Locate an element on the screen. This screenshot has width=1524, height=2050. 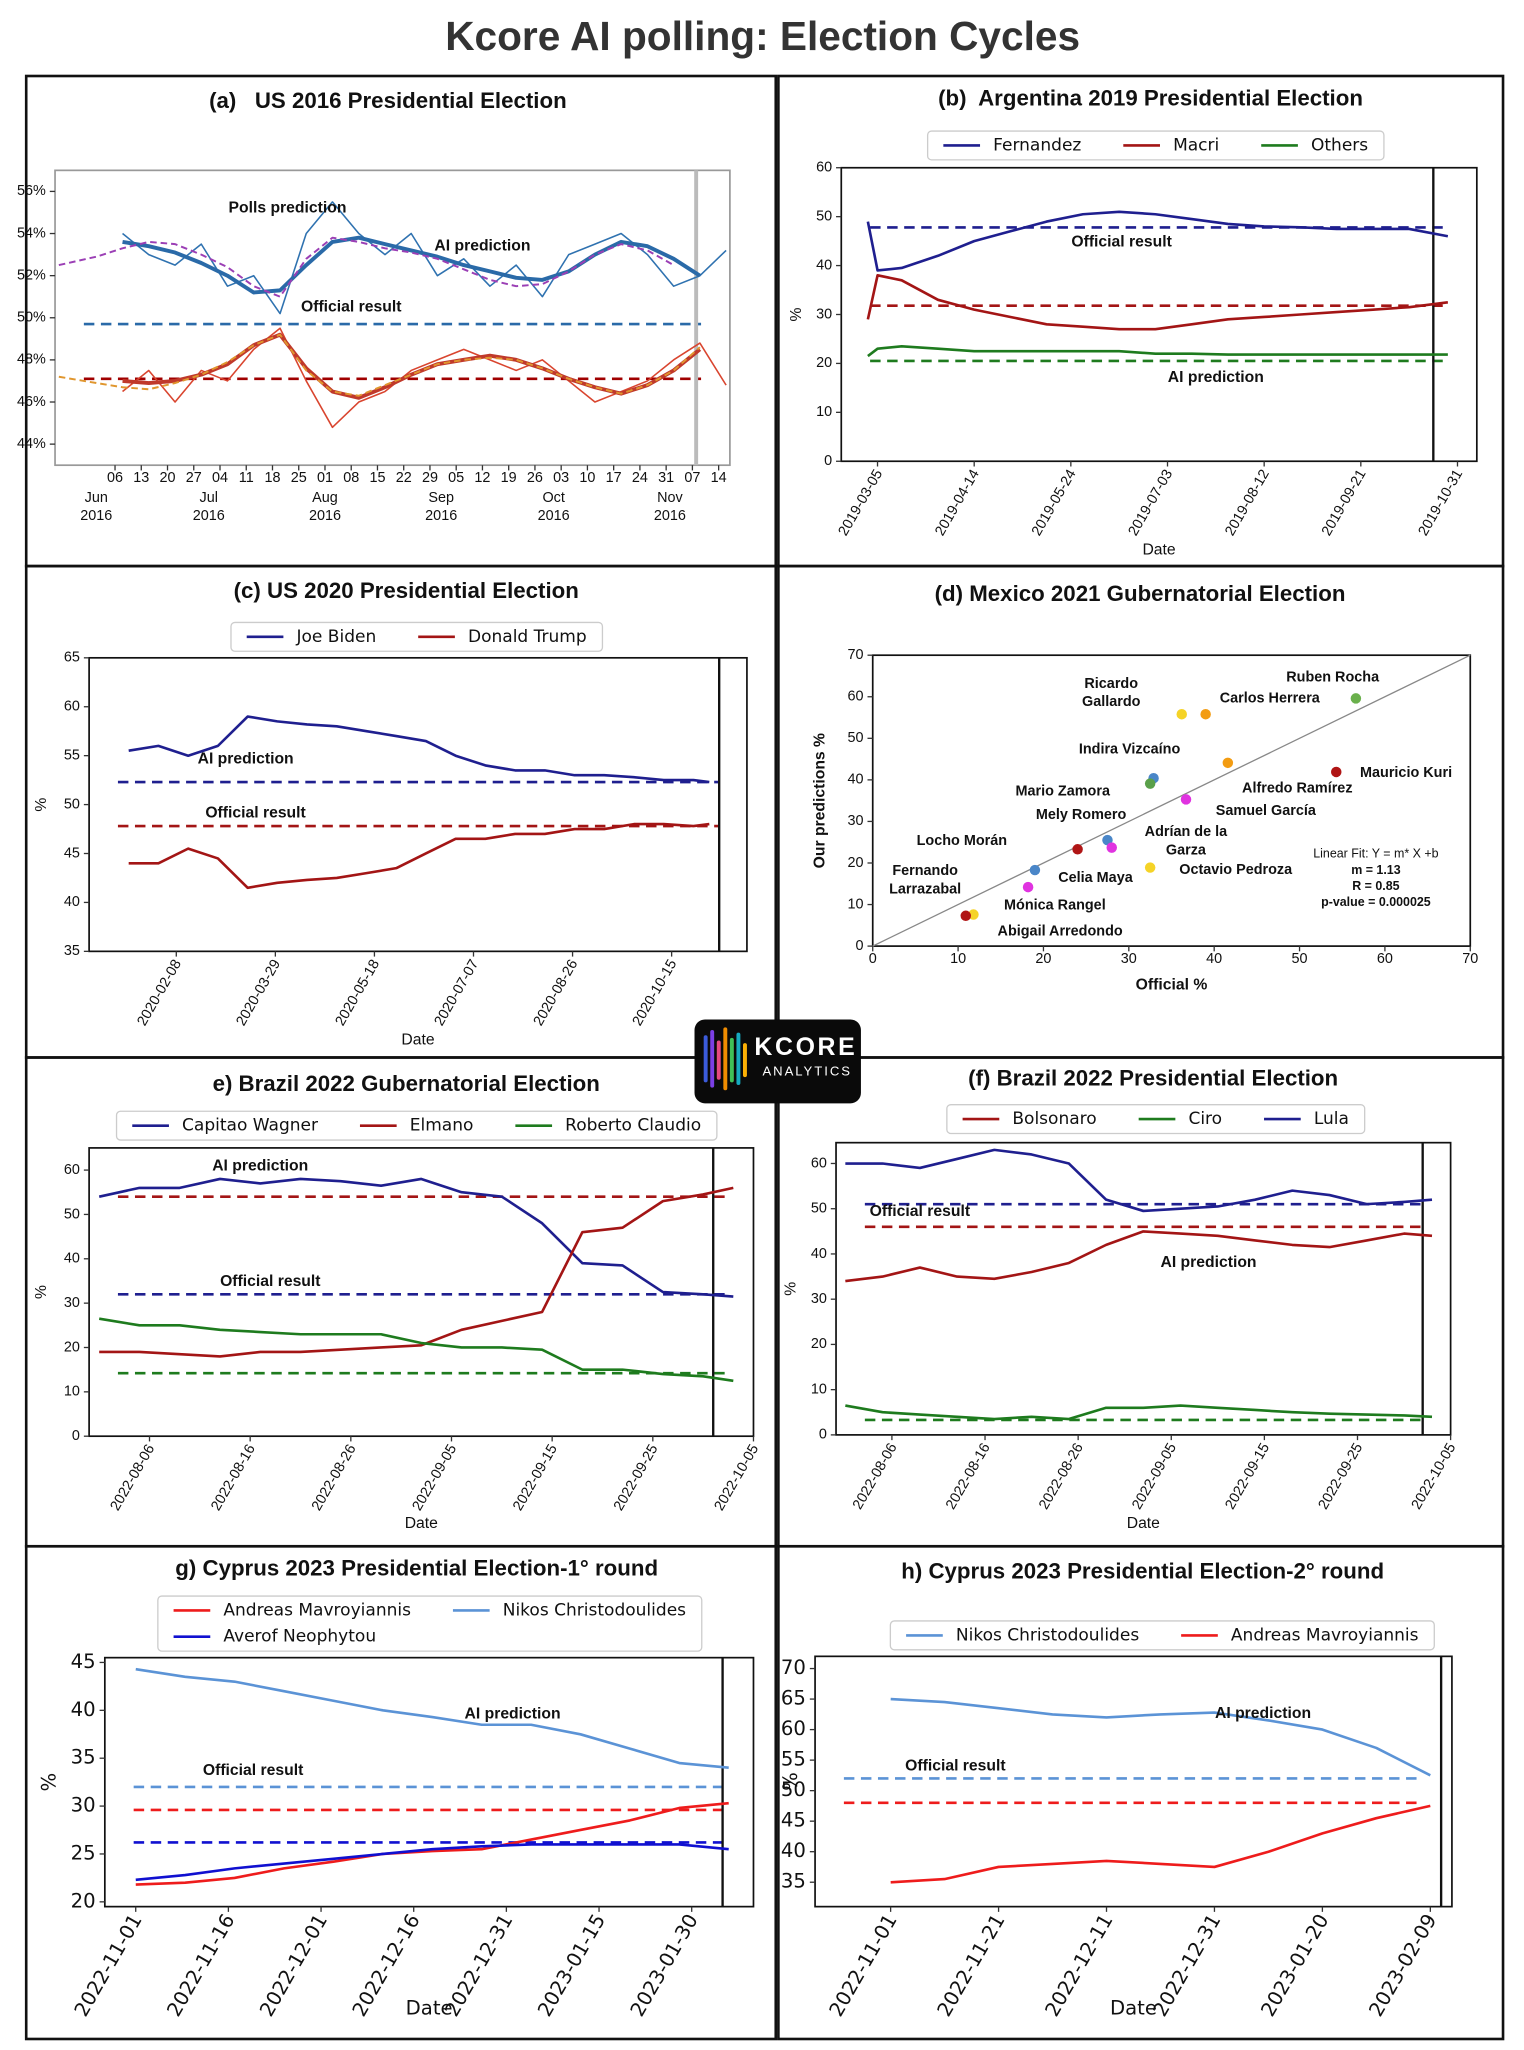
x-tick-label: 70 is located at coordinates (1470, 959).